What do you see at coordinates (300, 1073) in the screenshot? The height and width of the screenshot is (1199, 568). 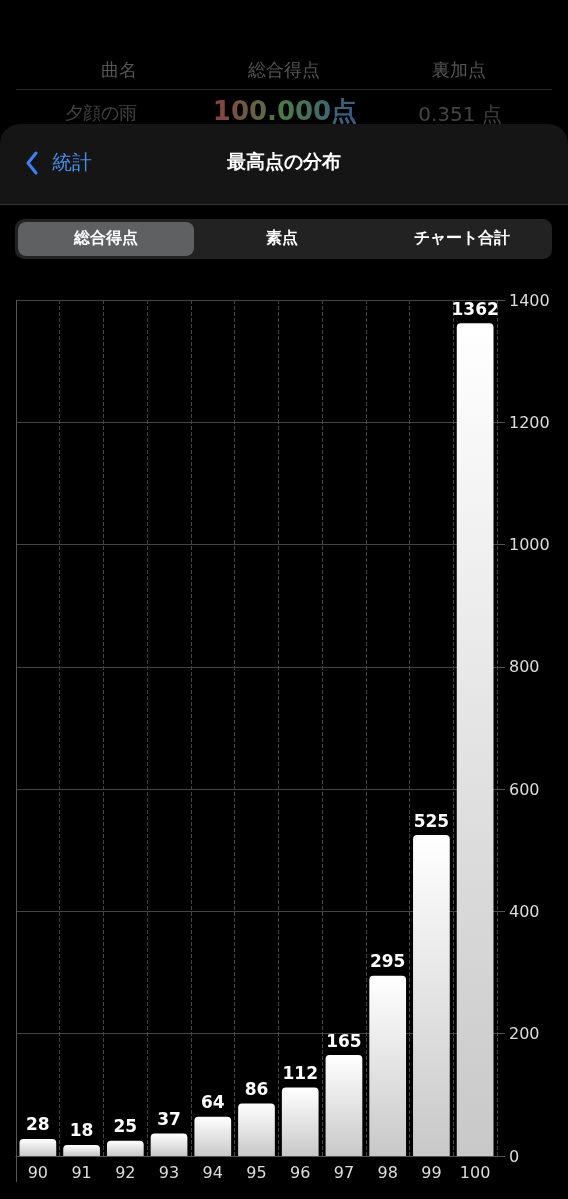 I see `data-label: 112` at bounding box center [300, 1073].